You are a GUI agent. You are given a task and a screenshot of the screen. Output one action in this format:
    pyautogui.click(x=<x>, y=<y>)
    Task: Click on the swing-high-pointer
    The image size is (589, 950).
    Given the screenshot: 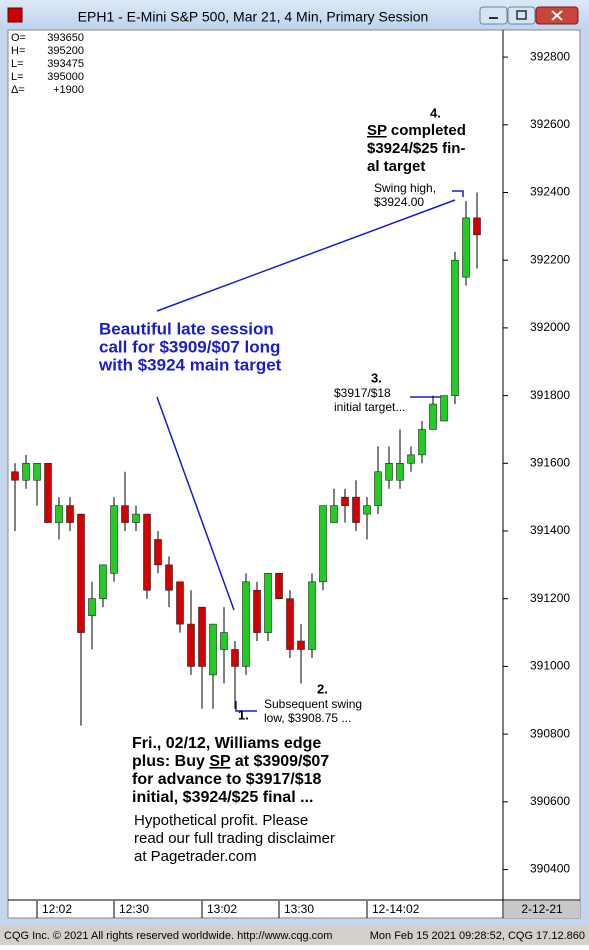 What is the action you would take?
    pyautogui.click(x=458, y=193)
    